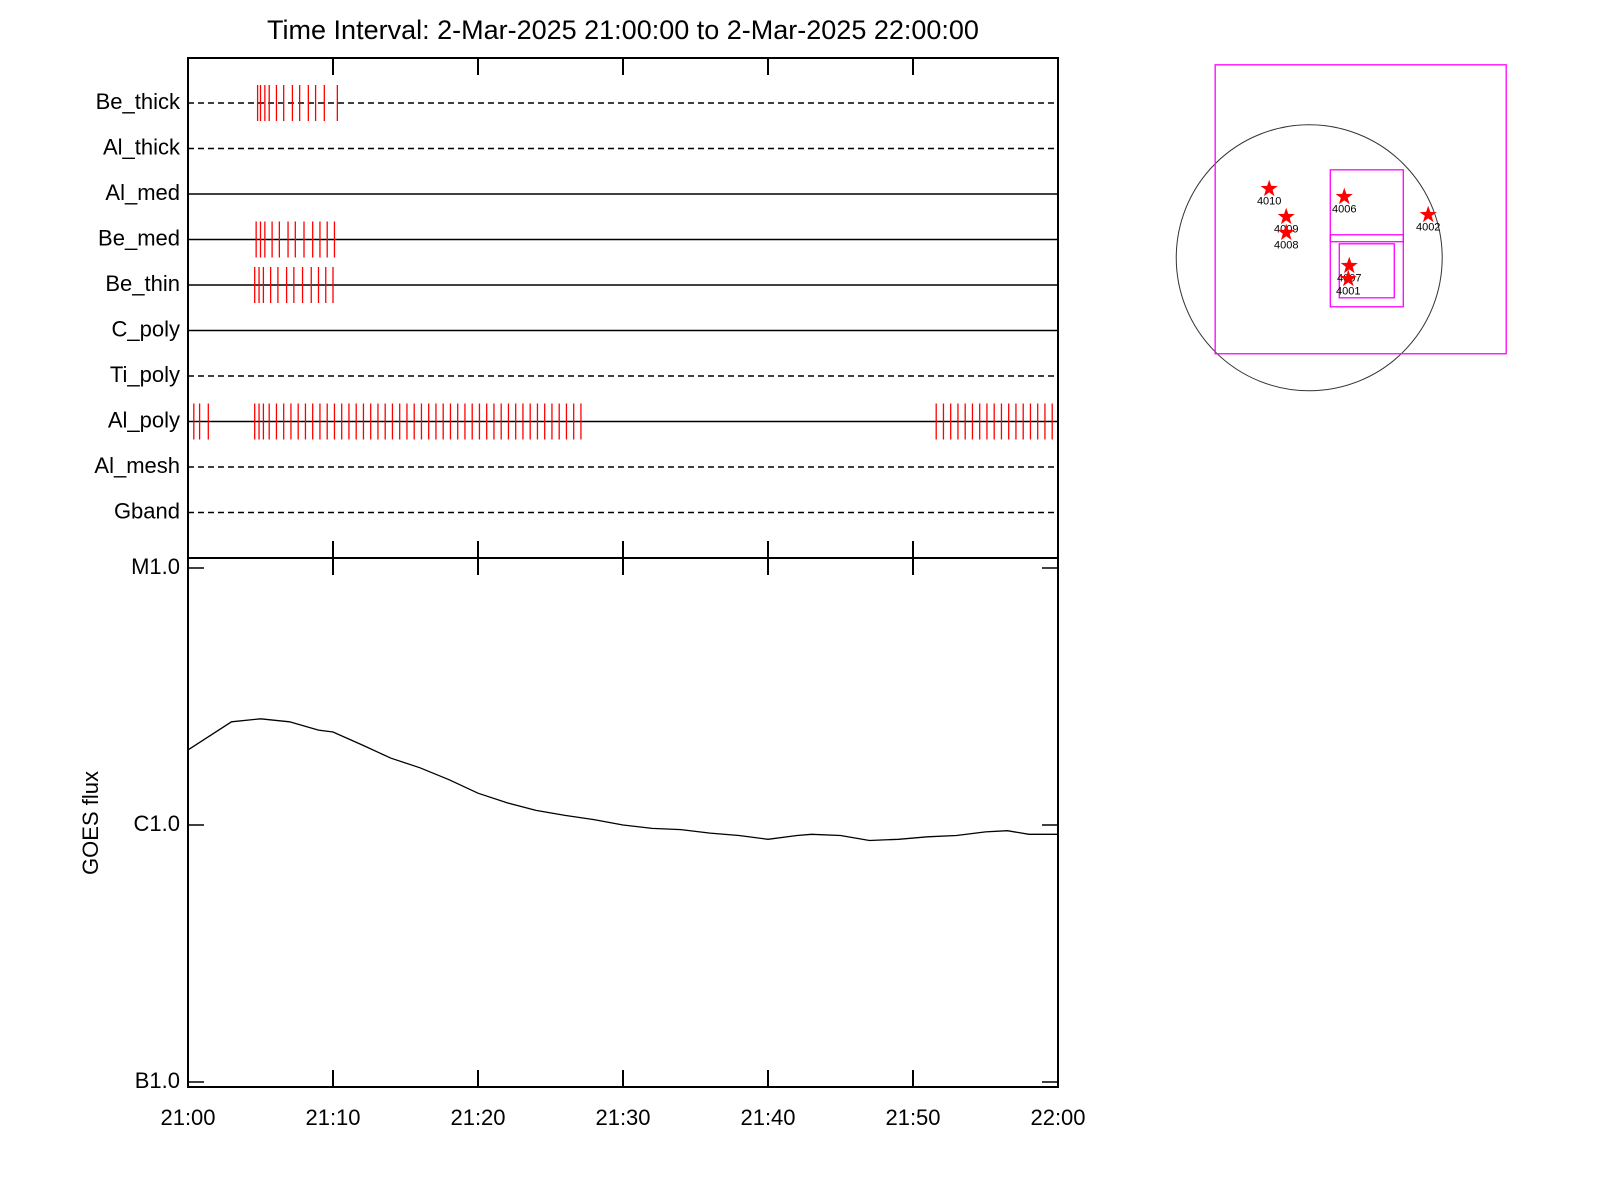 Image resolution: width=1600 pixels, height=1200 pixels. Describe the element at coordinates (142, 283) in the screenshot. I see `row-label: Be_thin` at that location.